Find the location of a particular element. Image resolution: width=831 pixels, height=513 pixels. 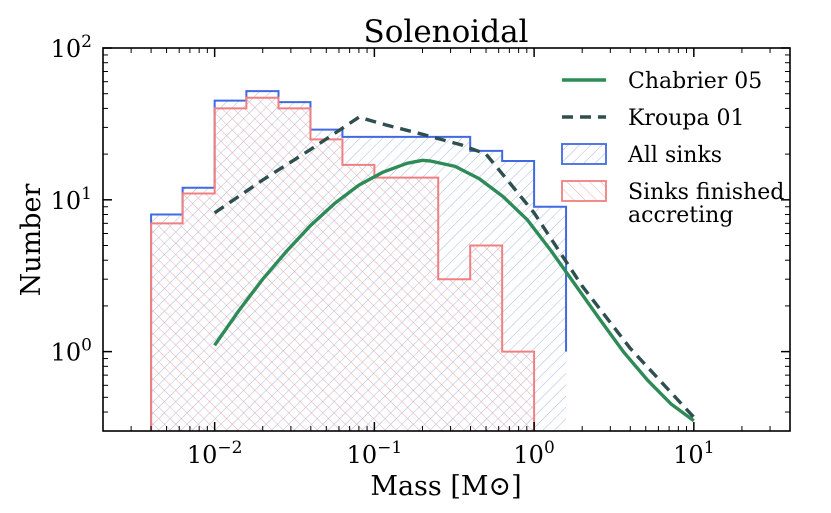

x-axis-label: Mass [M⊙] is located at coordinates (445, 486).